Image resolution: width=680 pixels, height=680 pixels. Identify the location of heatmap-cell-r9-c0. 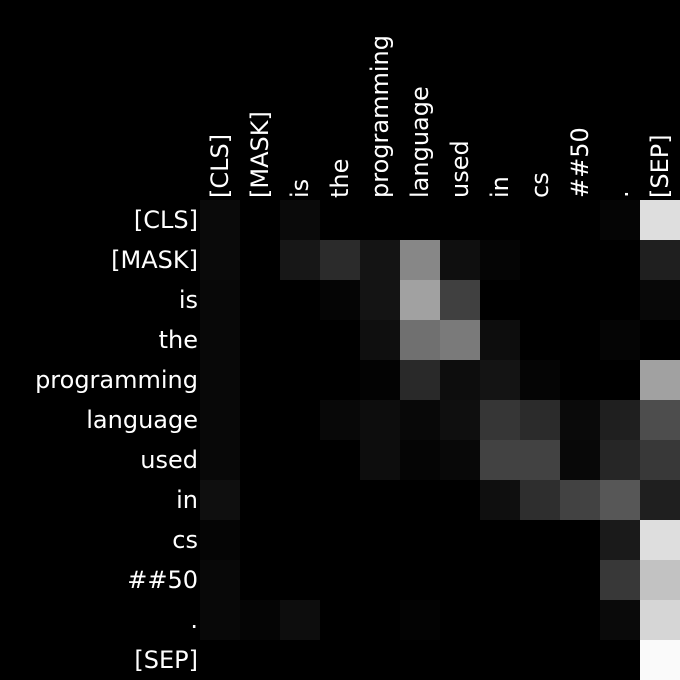
(220, 580).